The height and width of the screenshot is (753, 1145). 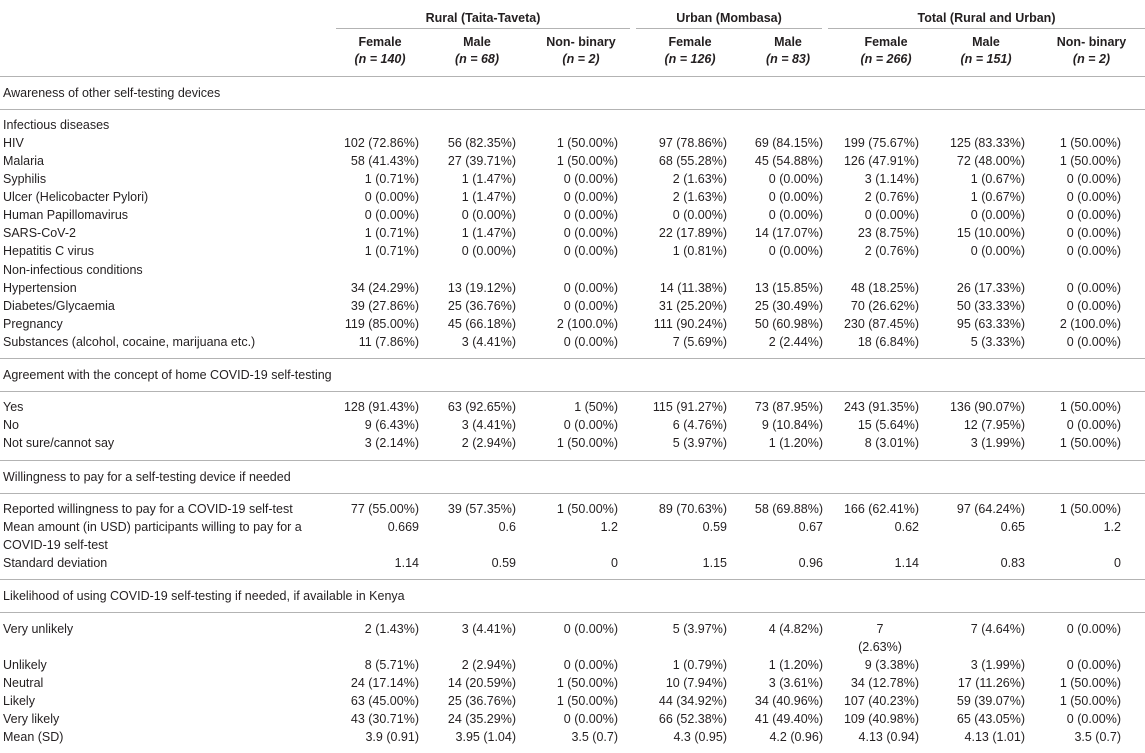 I want to click on table-cell: 1 (50%), so click(x=596, y=407).